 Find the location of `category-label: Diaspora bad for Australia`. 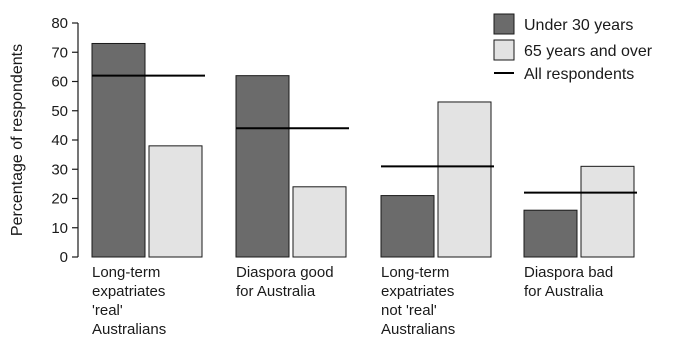

category-label: Diaspora bad for Australia is located at coordinates (568, 282).